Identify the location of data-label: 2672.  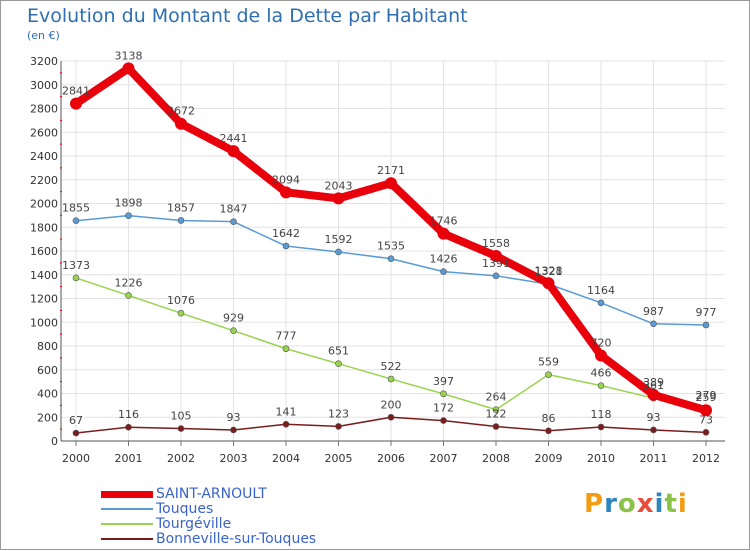
(181, 111).